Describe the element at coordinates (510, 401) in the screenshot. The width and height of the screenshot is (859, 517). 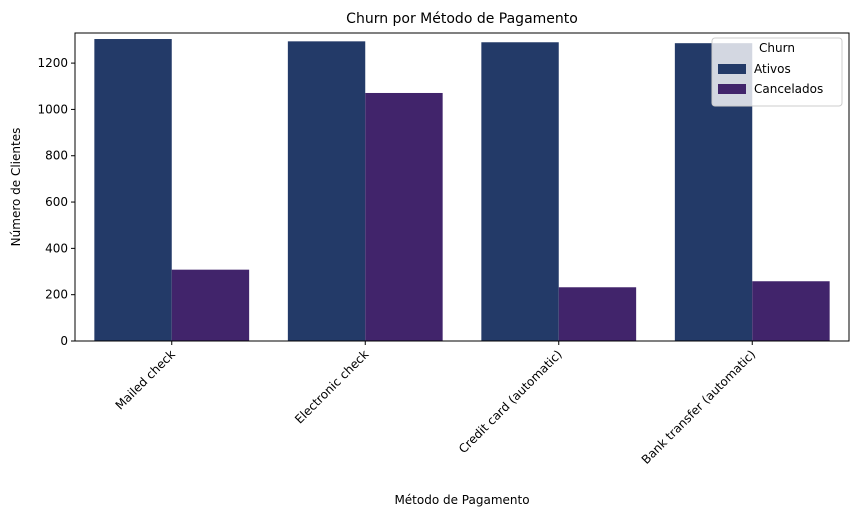
I see `x-tick-label: Credit card (automatic)` at that location.